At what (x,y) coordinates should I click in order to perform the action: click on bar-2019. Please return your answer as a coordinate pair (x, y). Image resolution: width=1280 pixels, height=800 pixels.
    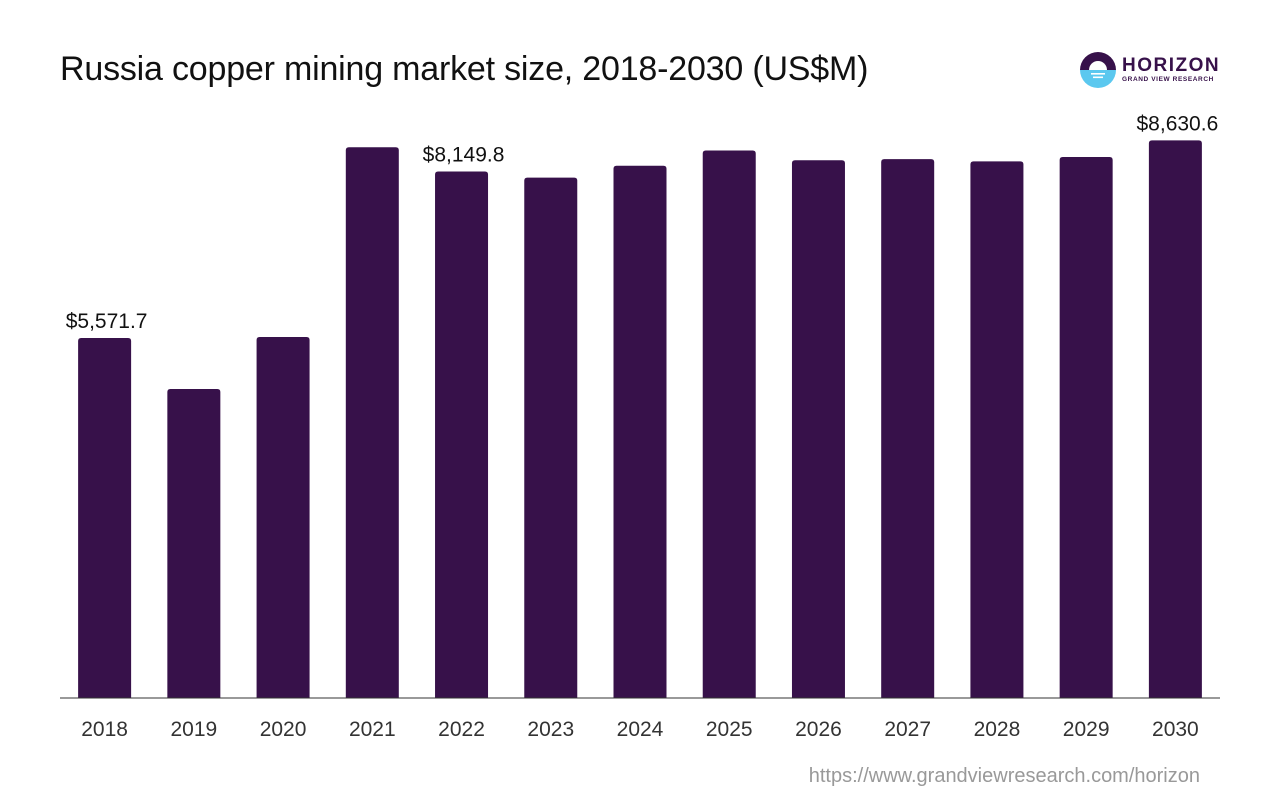
    Looking at the image, I should click on (194, 543).